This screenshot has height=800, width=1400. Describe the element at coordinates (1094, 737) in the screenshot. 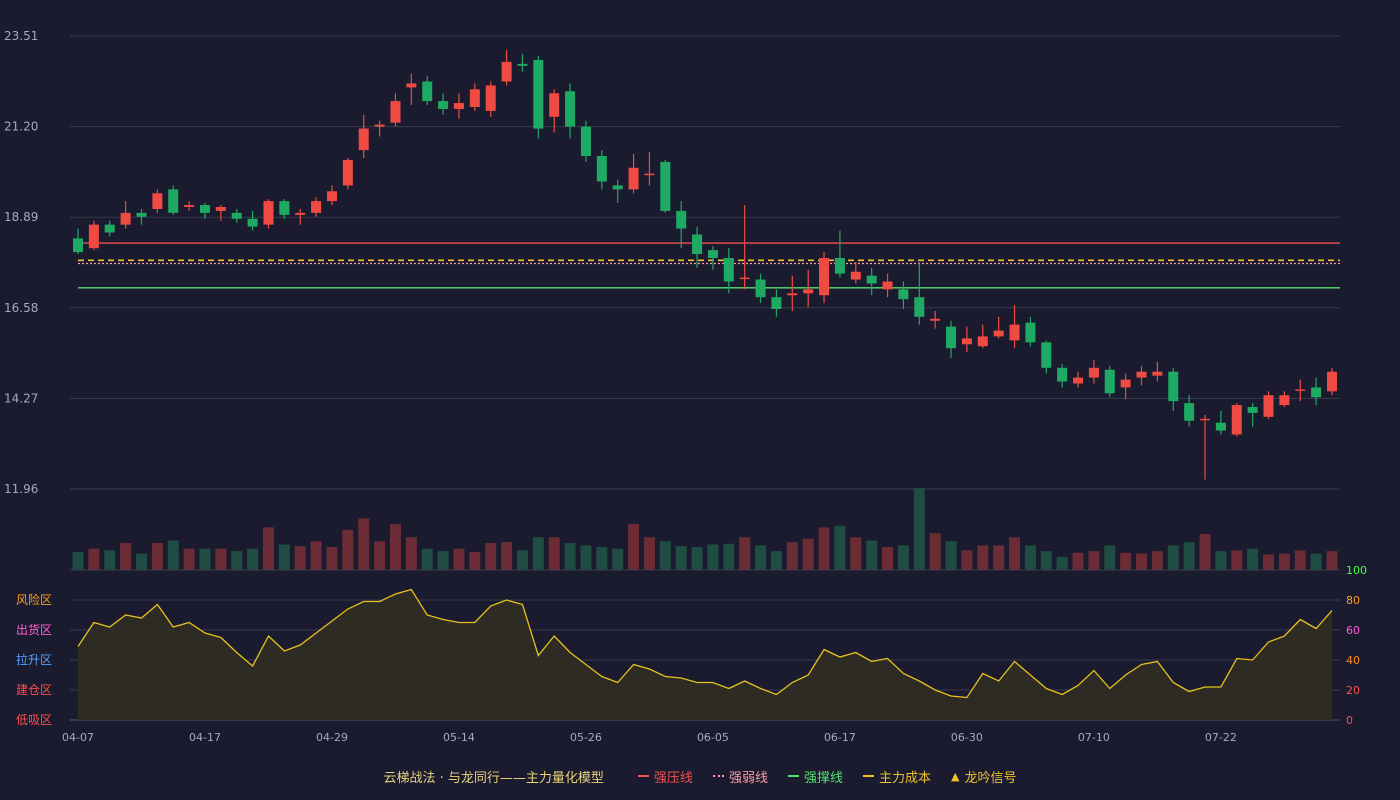

I see `date-tick-label: 07-10` at that location.